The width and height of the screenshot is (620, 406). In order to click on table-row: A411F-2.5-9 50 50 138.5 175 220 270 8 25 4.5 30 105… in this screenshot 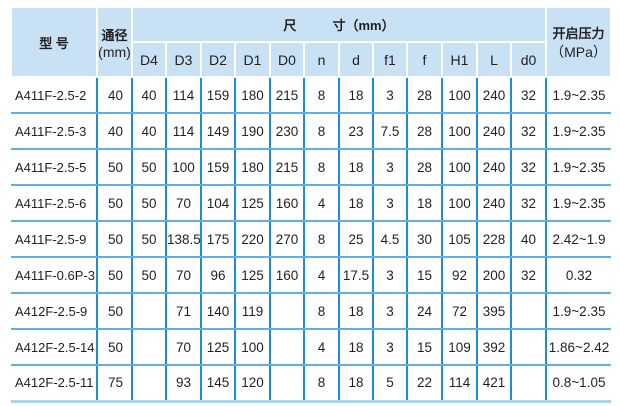, I will do `click(311, 239)`.